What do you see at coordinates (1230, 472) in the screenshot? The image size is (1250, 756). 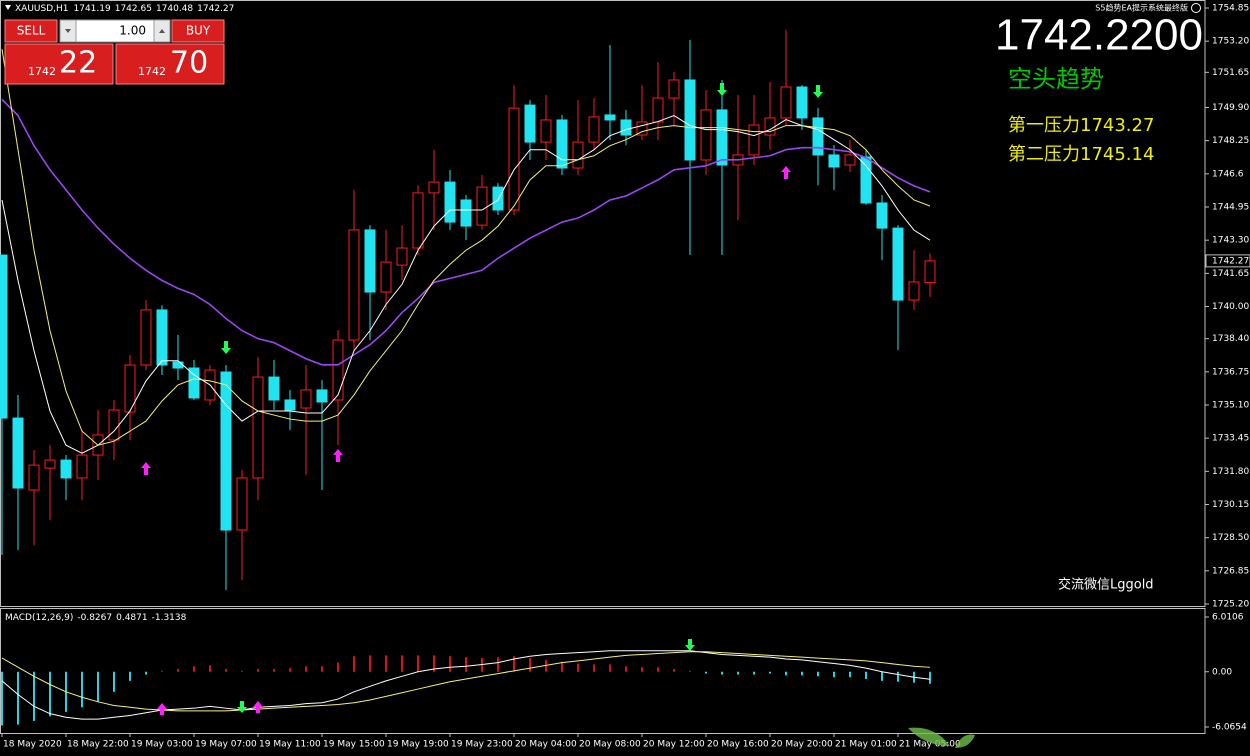 I see `y-tick-label: 1731.80` at bounding box center [1230, 472].